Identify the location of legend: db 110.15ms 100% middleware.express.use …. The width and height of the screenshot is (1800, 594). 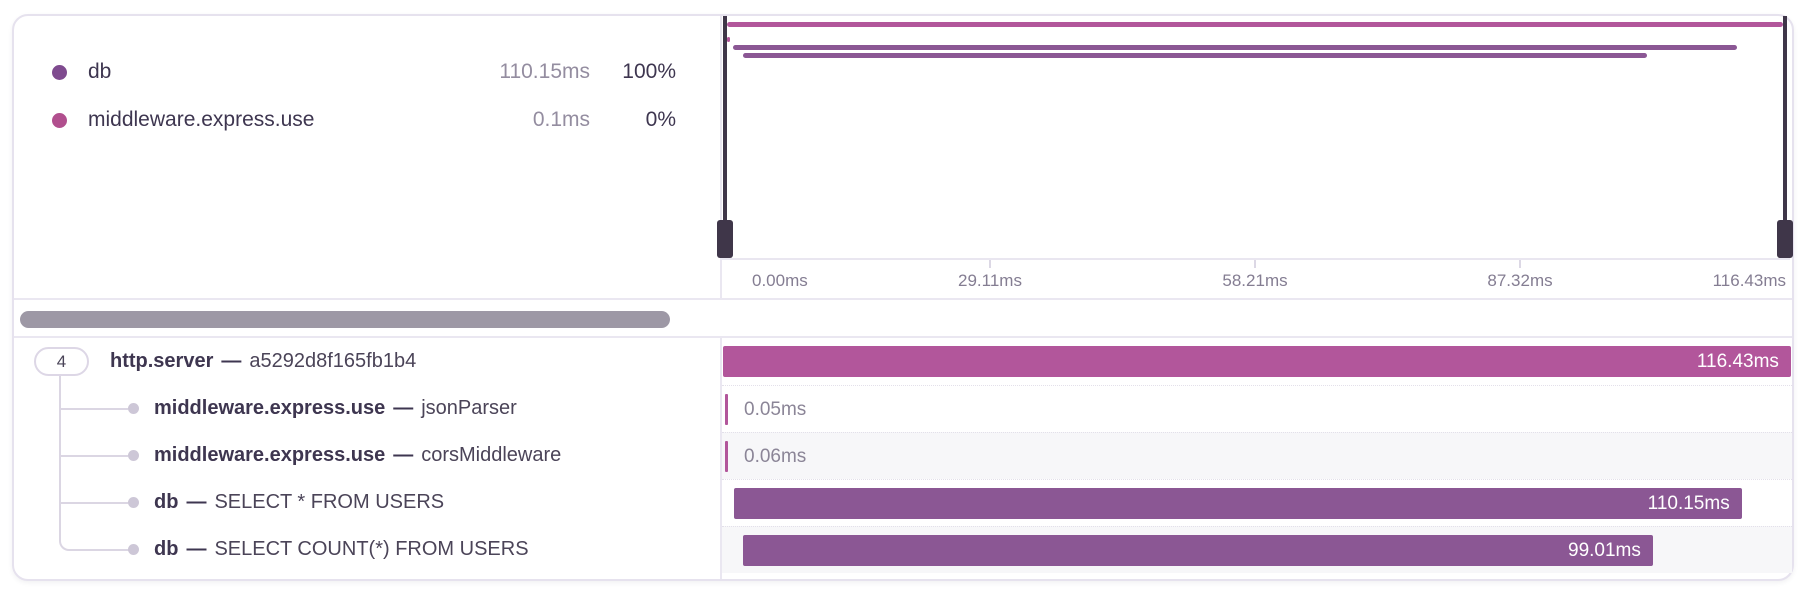
(364, 96).